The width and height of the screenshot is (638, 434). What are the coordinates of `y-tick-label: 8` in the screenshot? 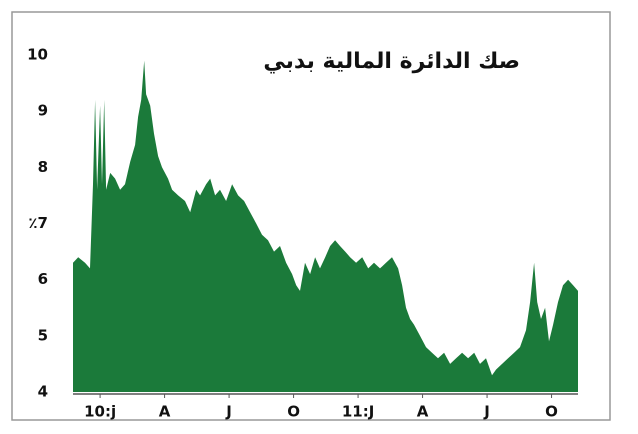 It's located at (43, 167).